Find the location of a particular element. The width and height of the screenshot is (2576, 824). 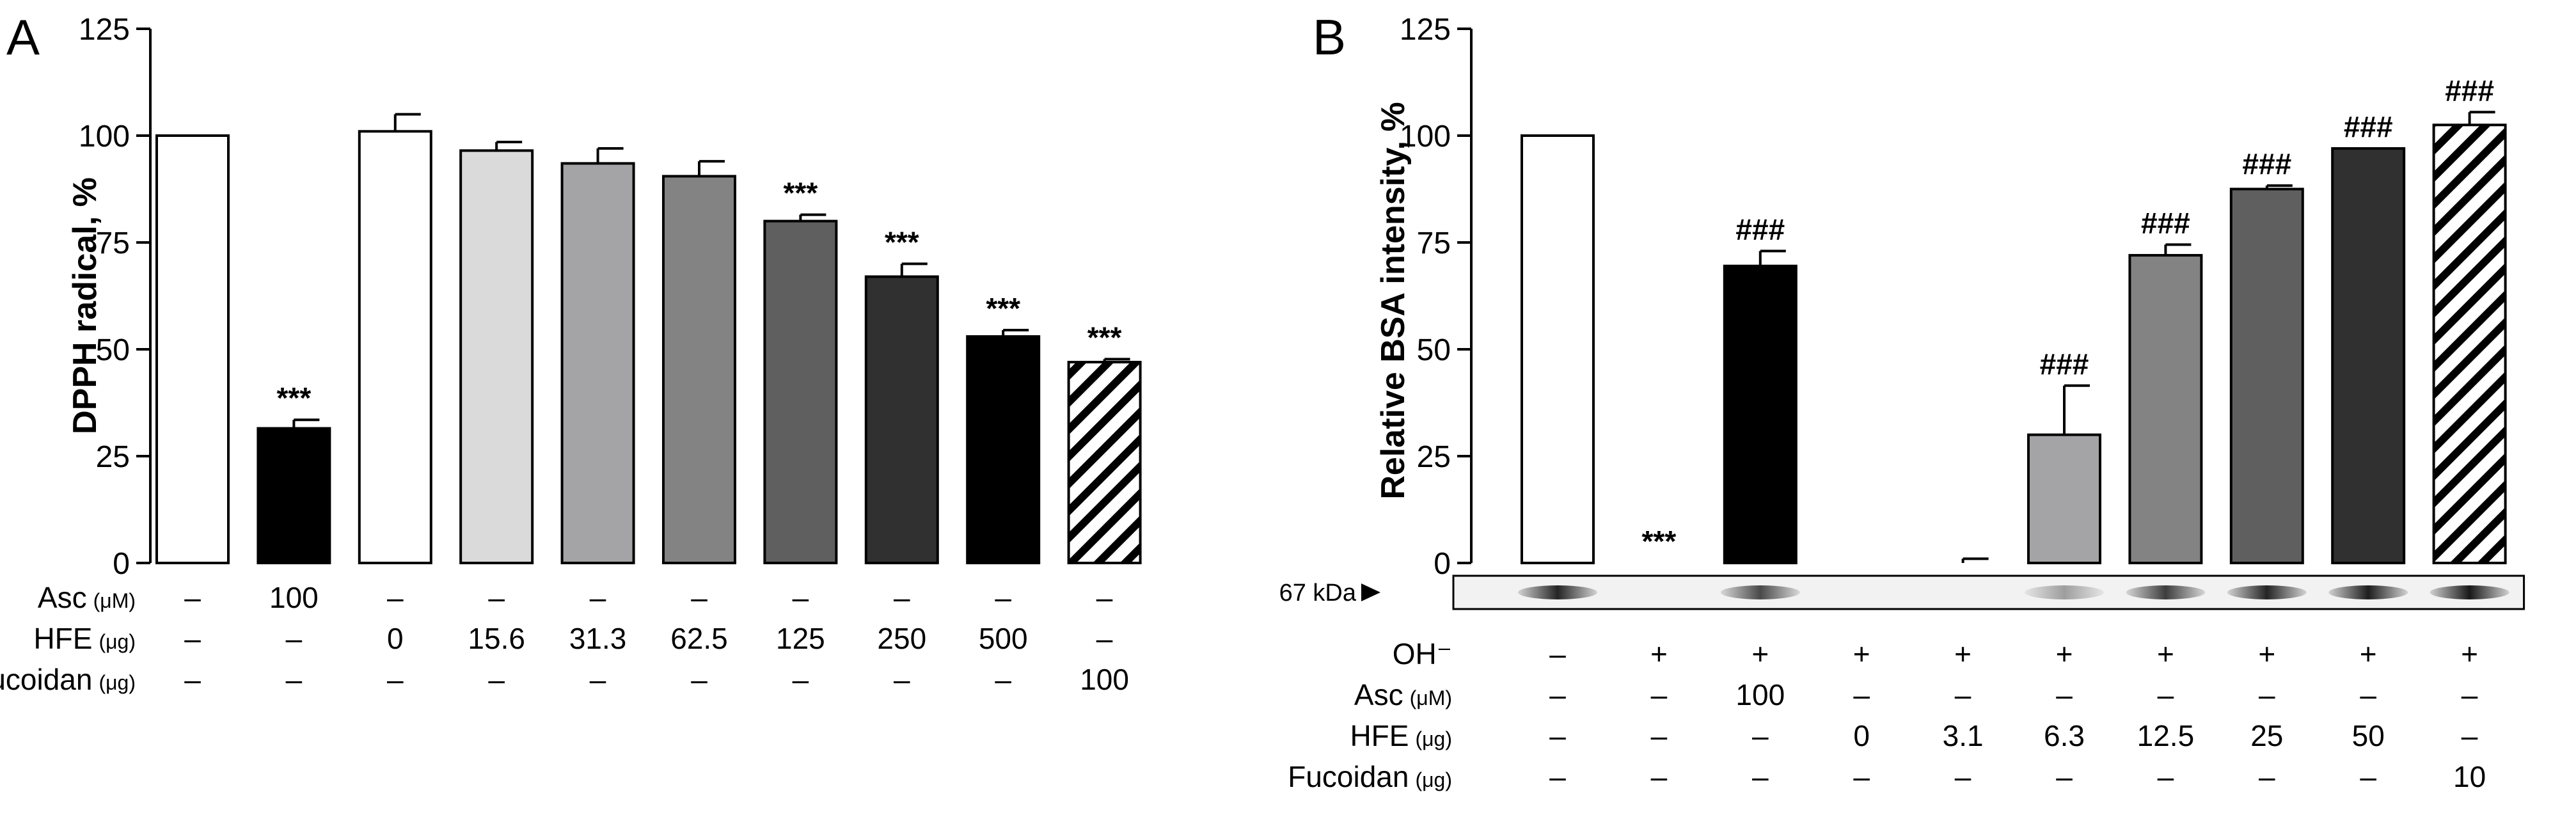

blot-arrow-icon is located at coordinates (1370, 592).